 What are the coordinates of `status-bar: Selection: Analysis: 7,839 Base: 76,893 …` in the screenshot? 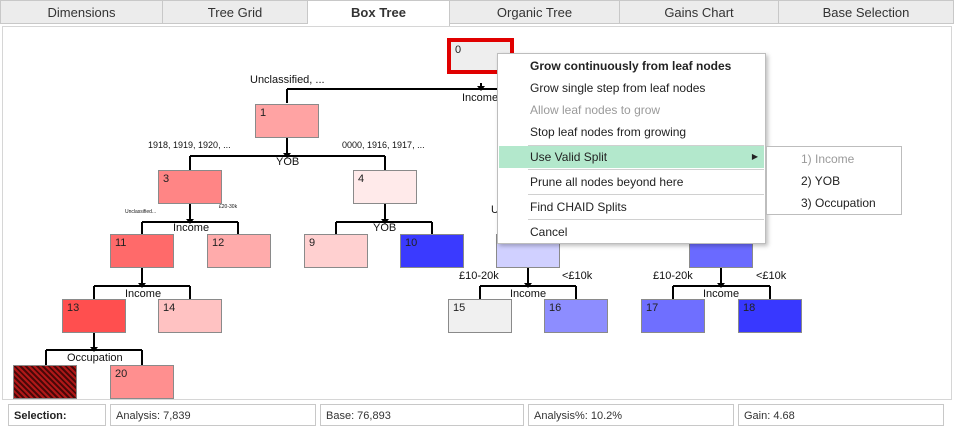 It's located at (476, 415).